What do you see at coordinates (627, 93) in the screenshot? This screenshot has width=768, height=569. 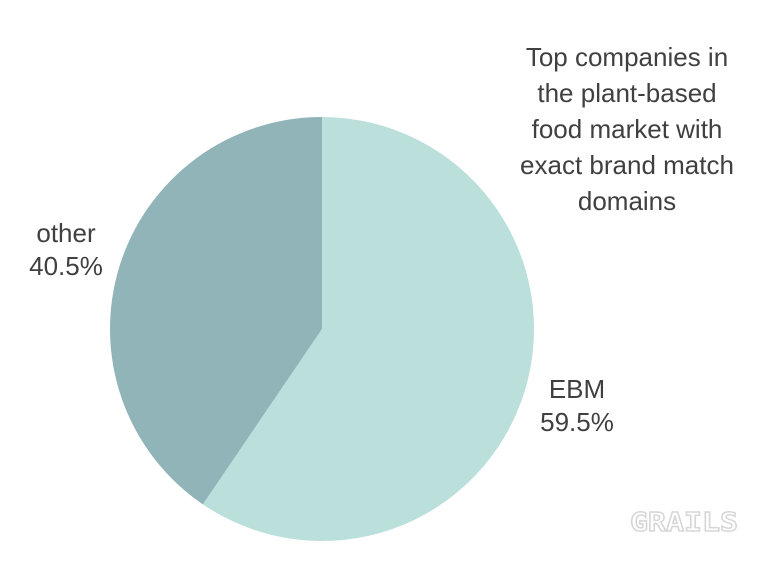 I see `chart-title-line: the plant-based` at bounding box center [627, 93].